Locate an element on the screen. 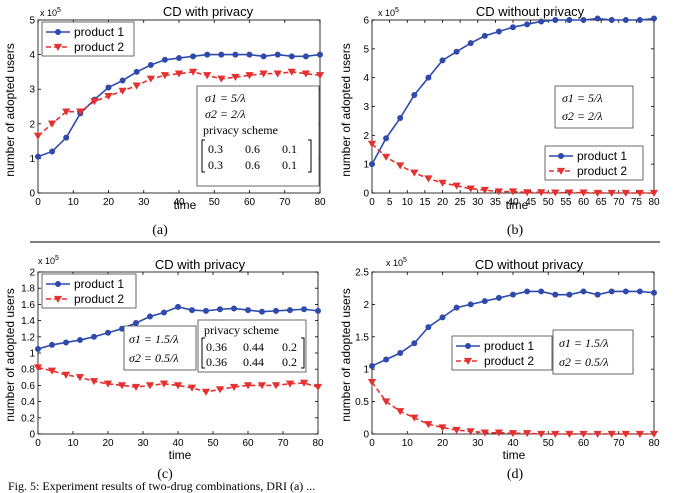 This screenshot has width=688, height=493. panel-b-sigma2: σ2 = 2/λ is located at coordinates (582, 116).